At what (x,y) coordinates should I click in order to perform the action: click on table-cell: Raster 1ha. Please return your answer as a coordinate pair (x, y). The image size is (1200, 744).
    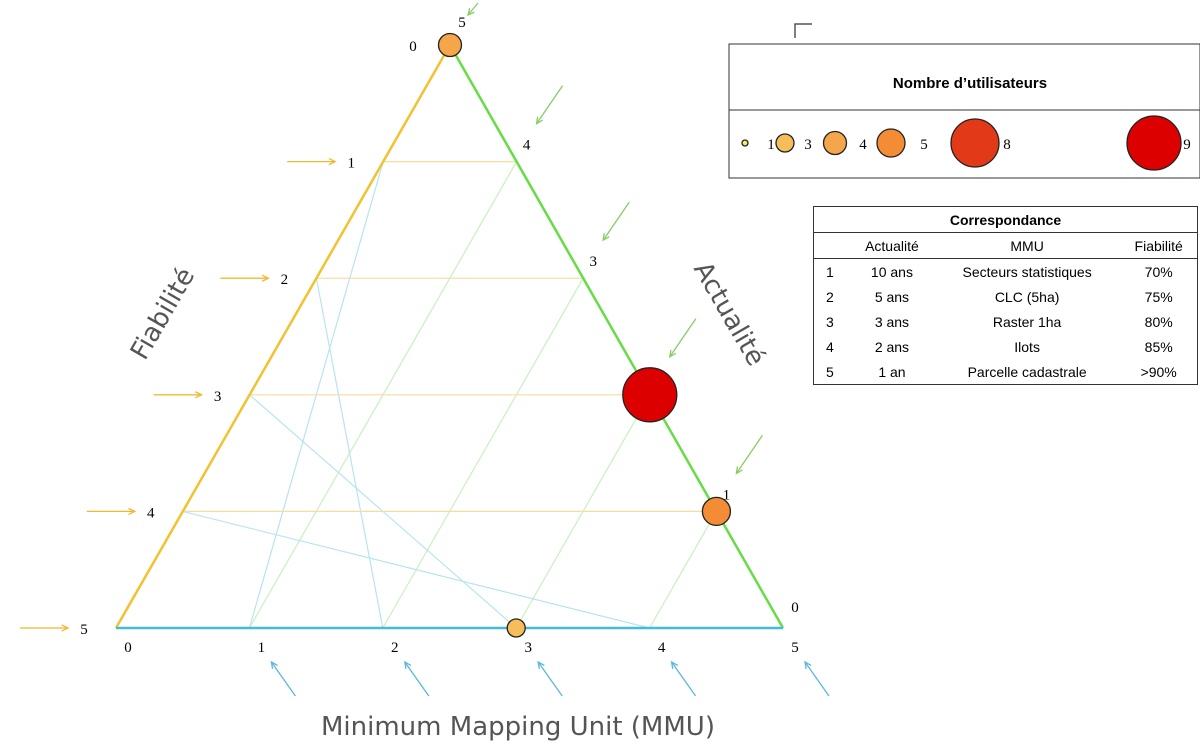
    Looking at the image, I should click on (1027, 321).